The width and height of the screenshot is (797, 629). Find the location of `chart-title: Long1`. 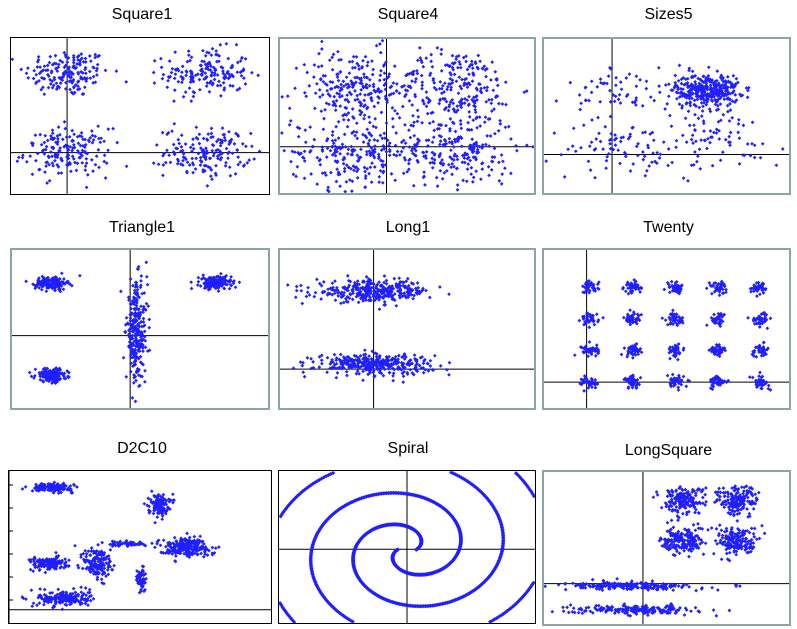

chart-title: Long1 is located at coordinates (408, 227).